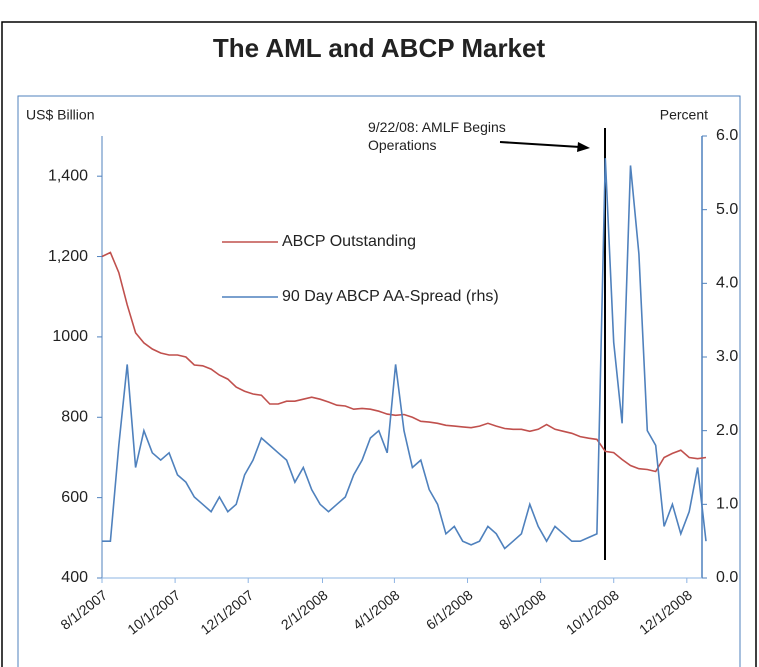 This screenshot has width=759, height=667. I want to click on y2-axis-label: Percent, so click(684, 115).